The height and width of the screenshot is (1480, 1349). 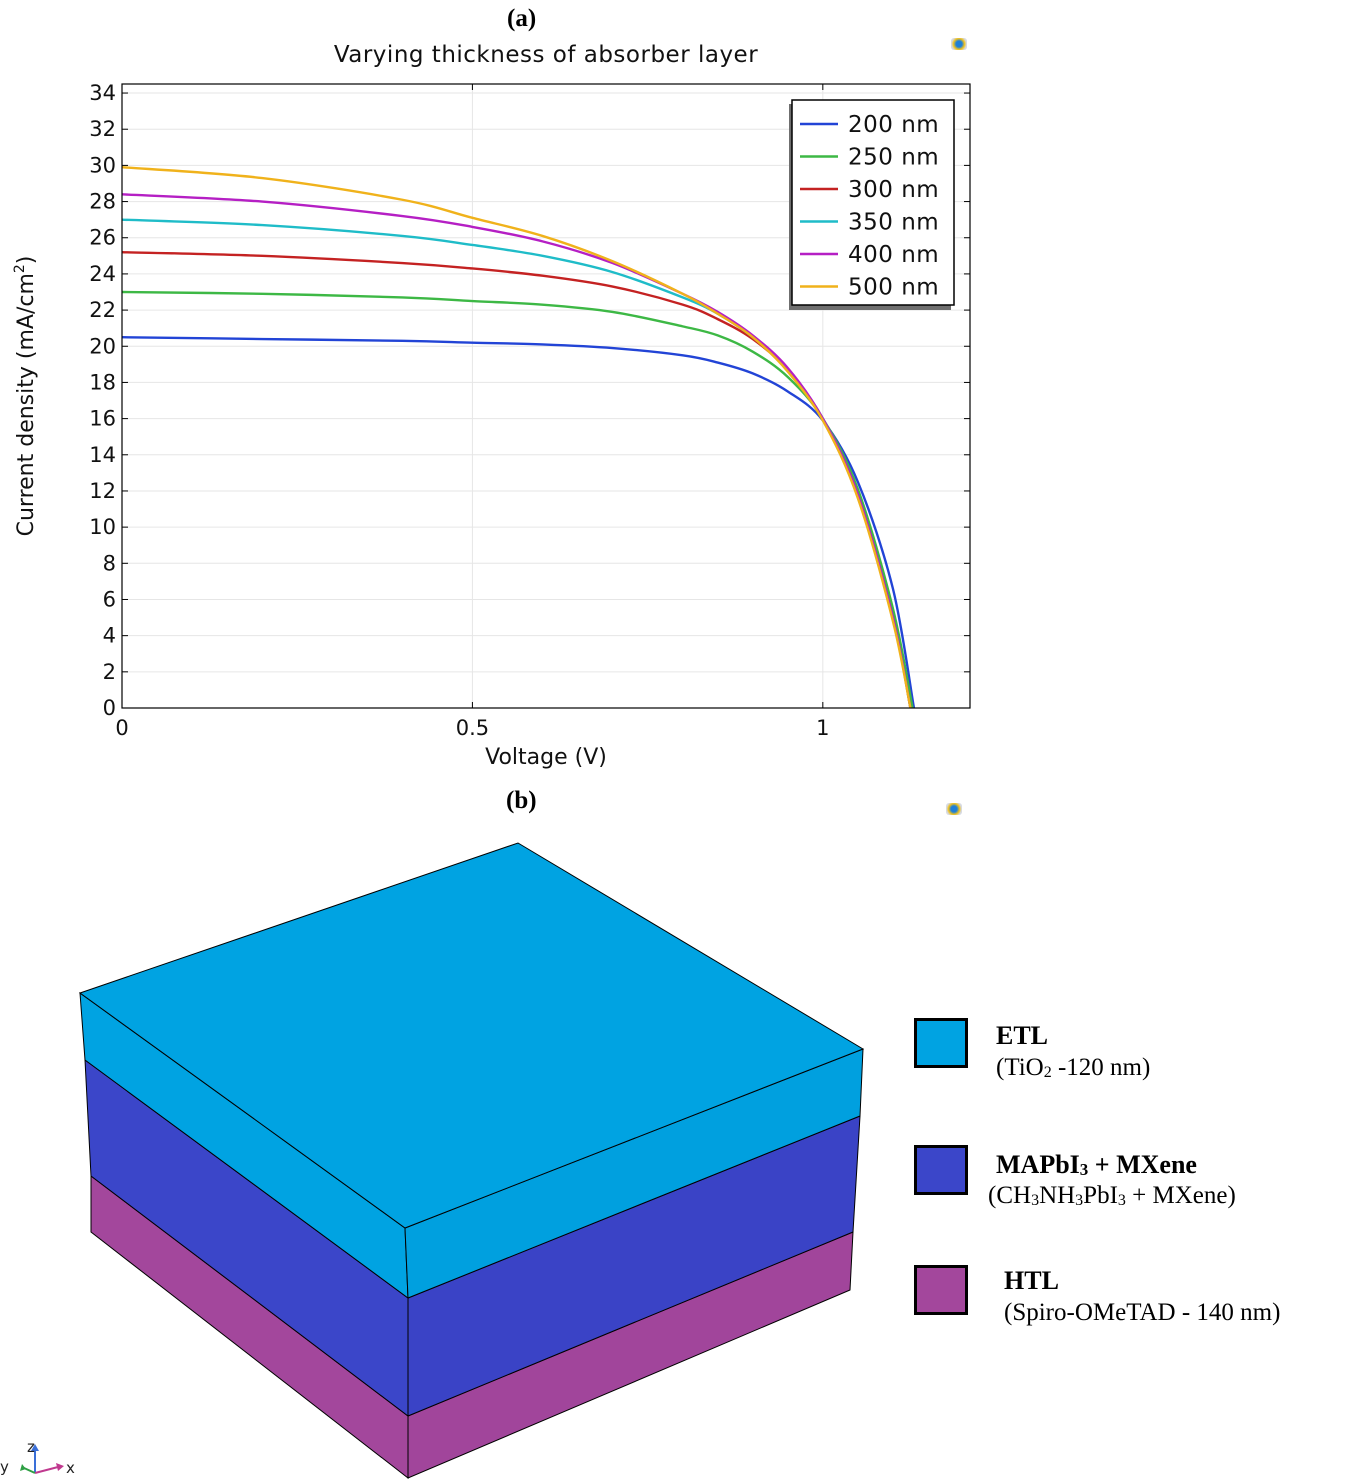 What do you see at coordinates (102, 419) in the screenshot?
I see `y-tick-label-8: 16` at bounding box center [102, 419].